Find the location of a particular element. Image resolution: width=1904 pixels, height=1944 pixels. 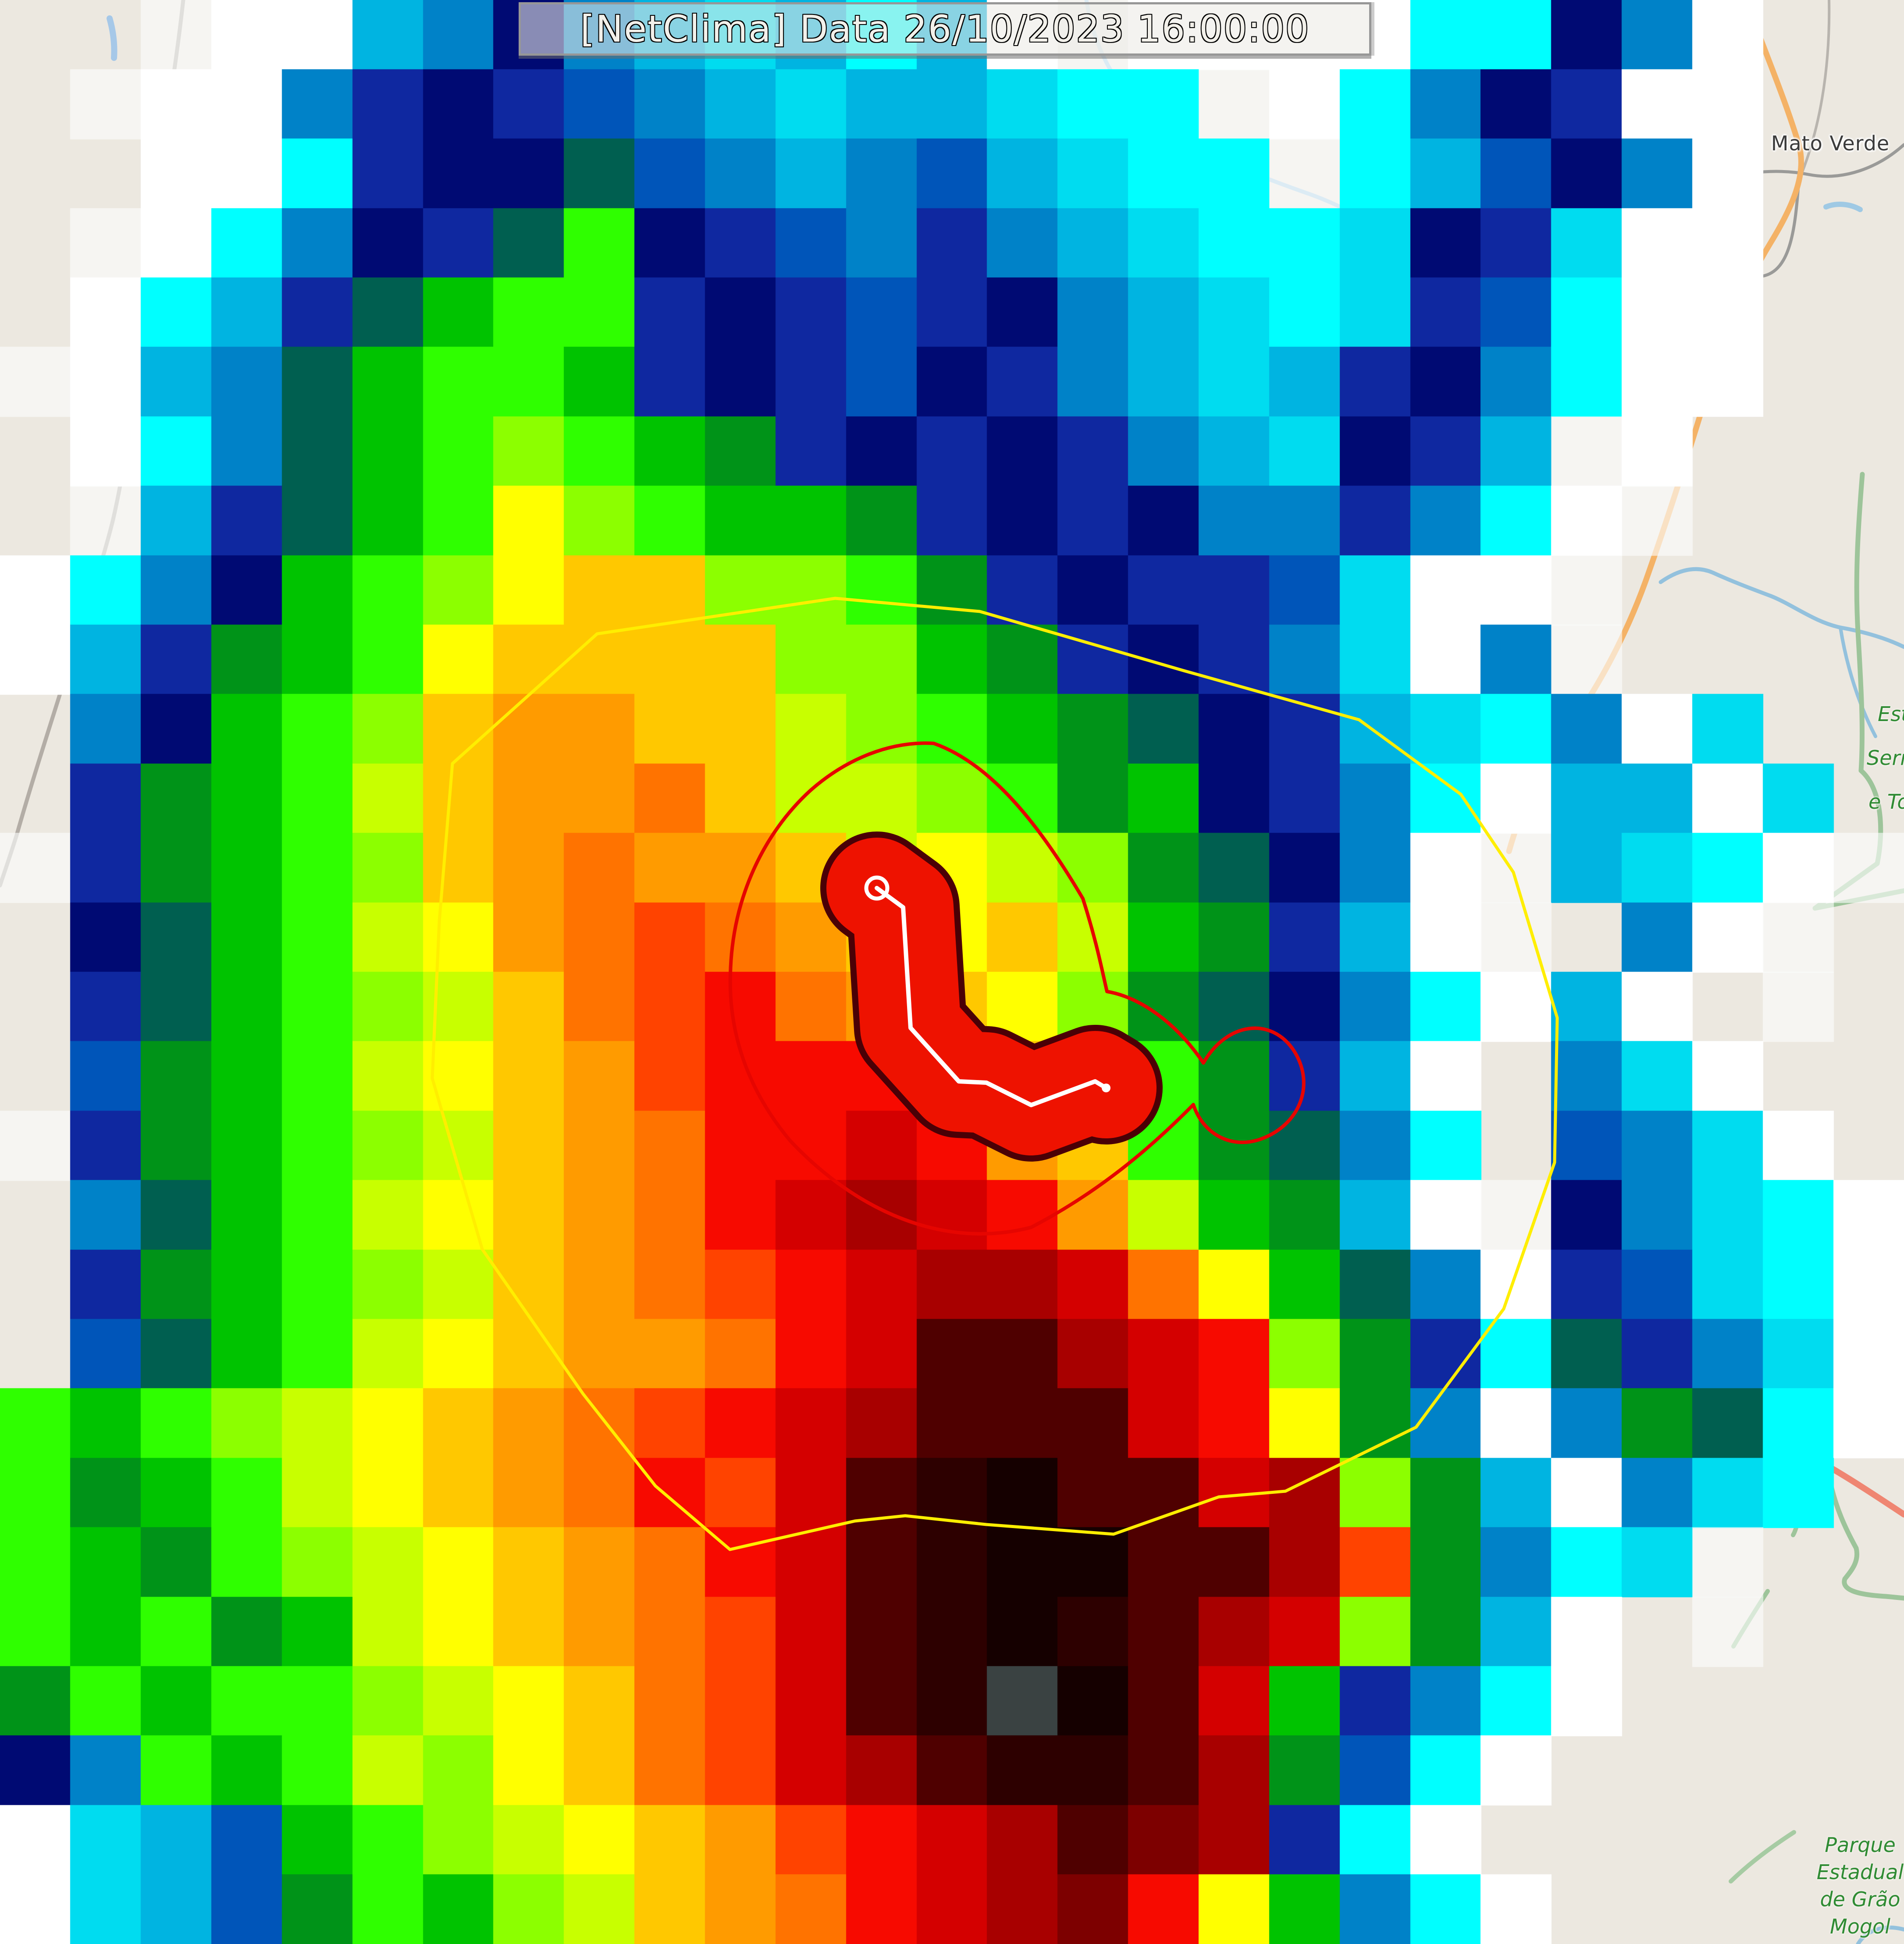

contour-middle-red is located at coordinates (1017, 988).